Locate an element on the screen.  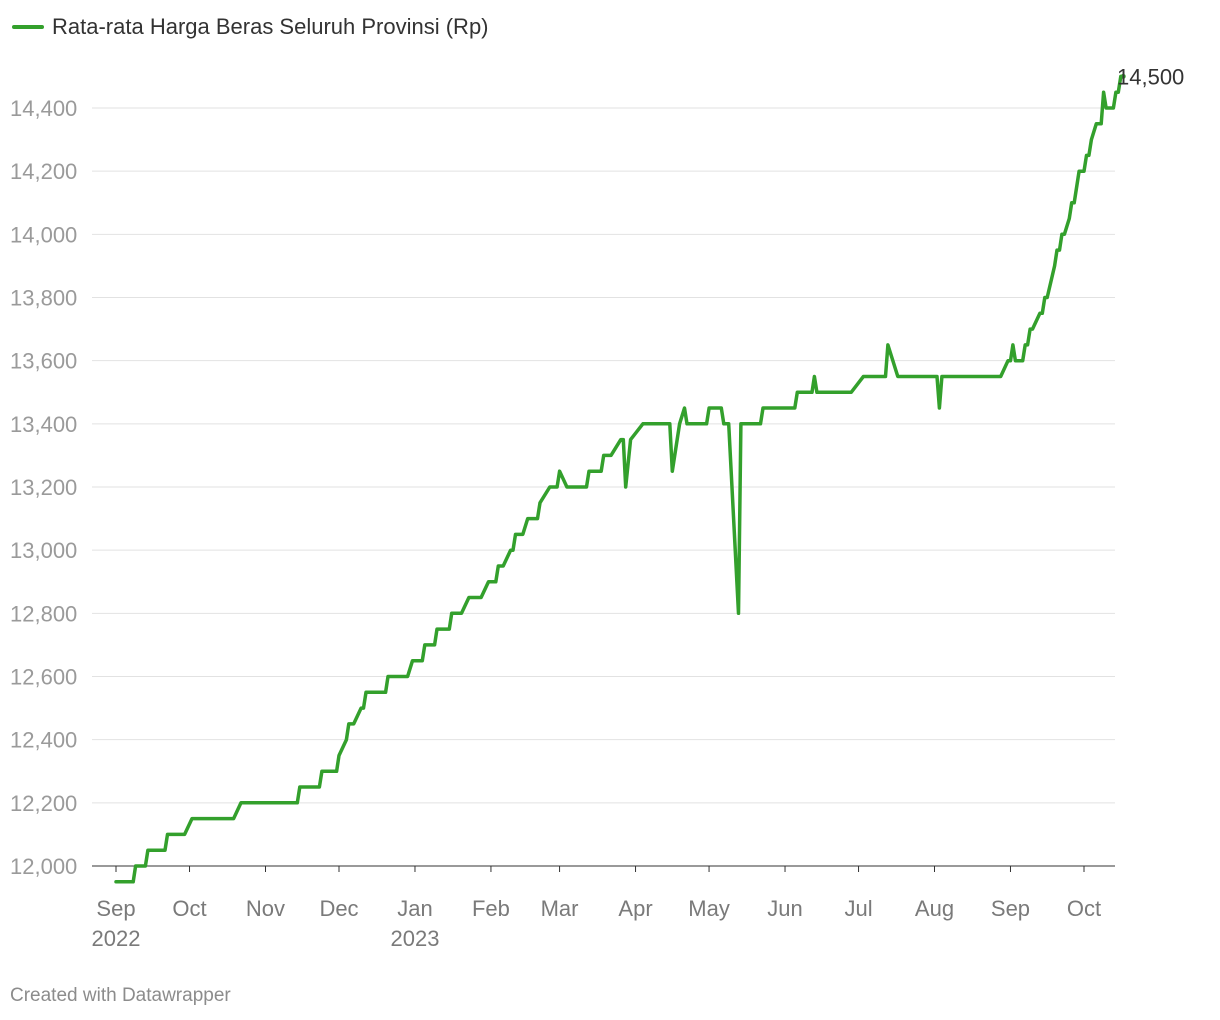
x-tick-label: May is located at coordinates (709, 908).